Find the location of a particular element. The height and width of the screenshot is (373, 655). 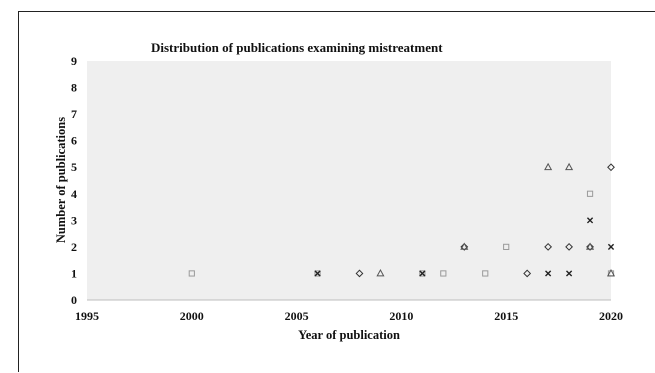

y-tick-label: 8 is located at coordinates (74, 88).